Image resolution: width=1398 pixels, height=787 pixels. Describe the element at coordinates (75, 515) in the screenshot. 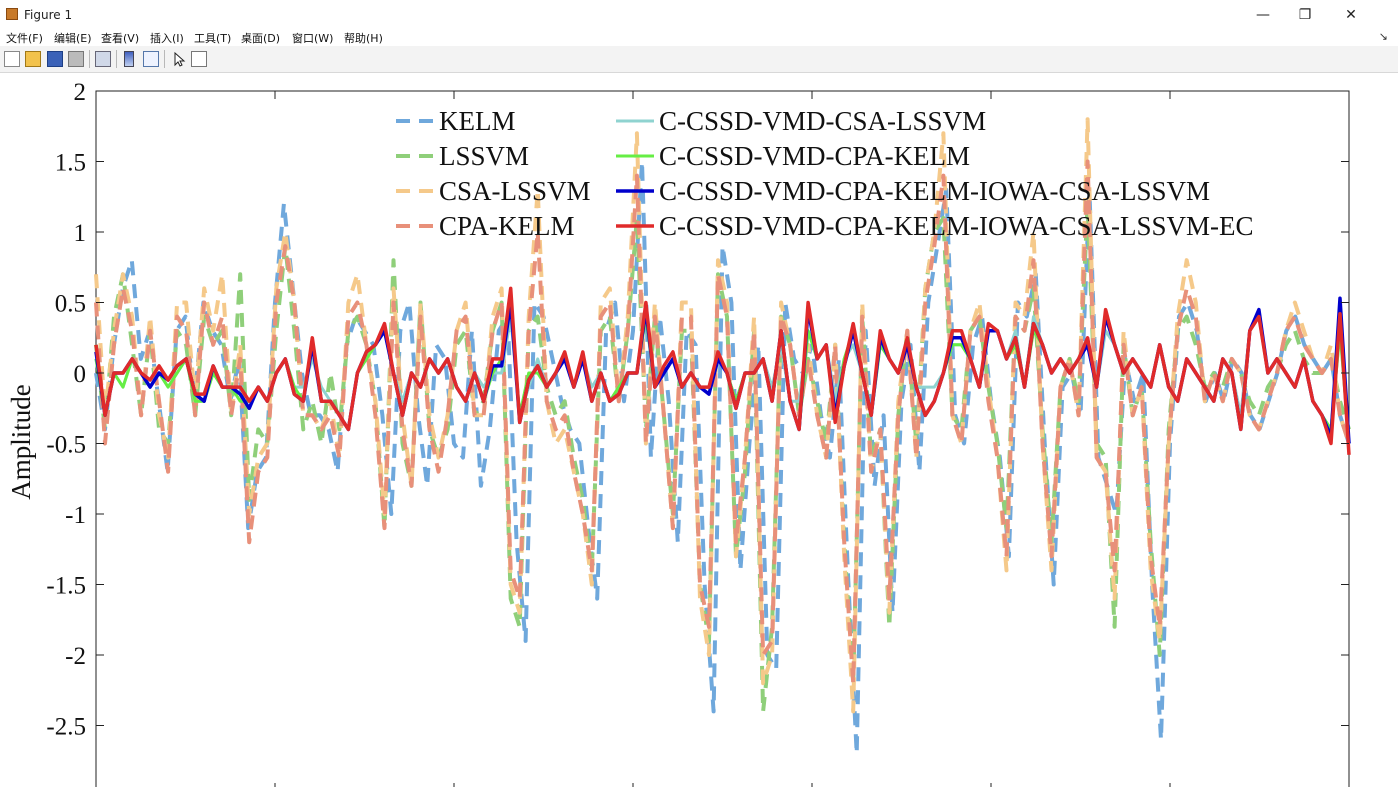

I see `y-tick-label: -1` at that location.